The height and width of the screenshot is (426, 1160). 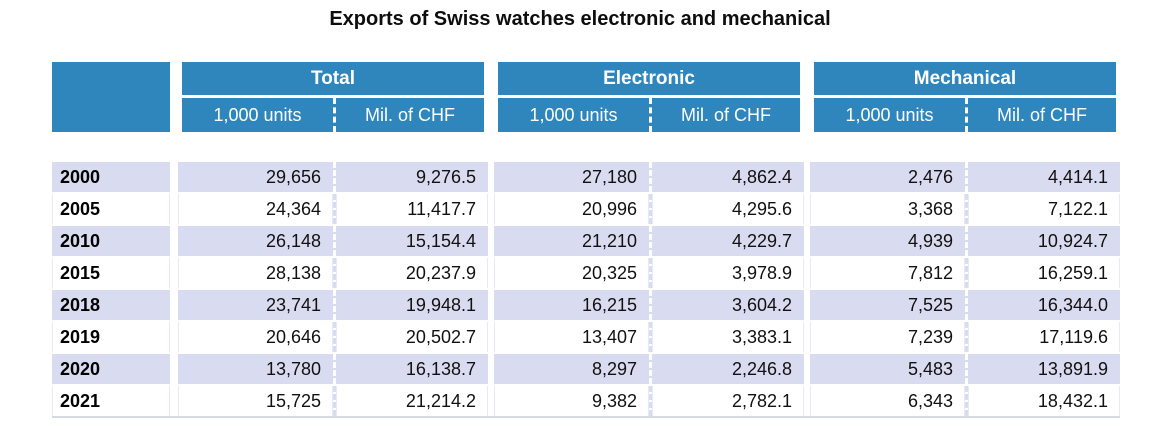 What do you see at coordinates (111, 337) in the screenshot?
I see `row-year-2019: 2019` at bounding box center [111, 337].